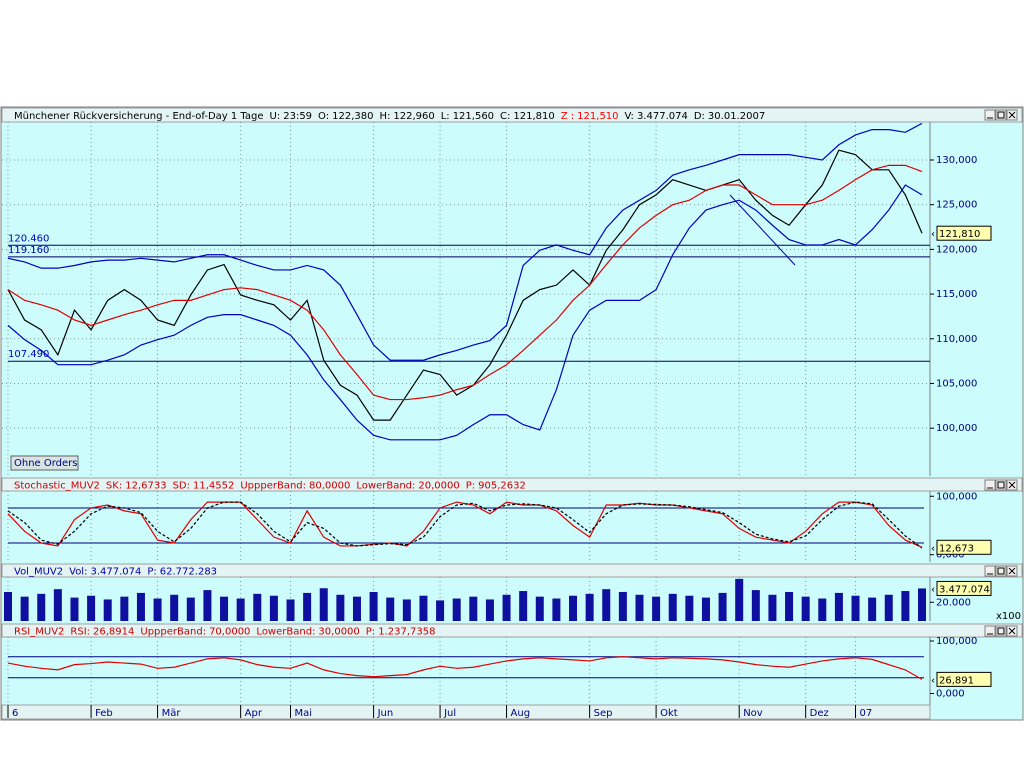  Describe the element at coordinates (28, 250) in the screenshot. I see `level-label: 119.160` at that location.